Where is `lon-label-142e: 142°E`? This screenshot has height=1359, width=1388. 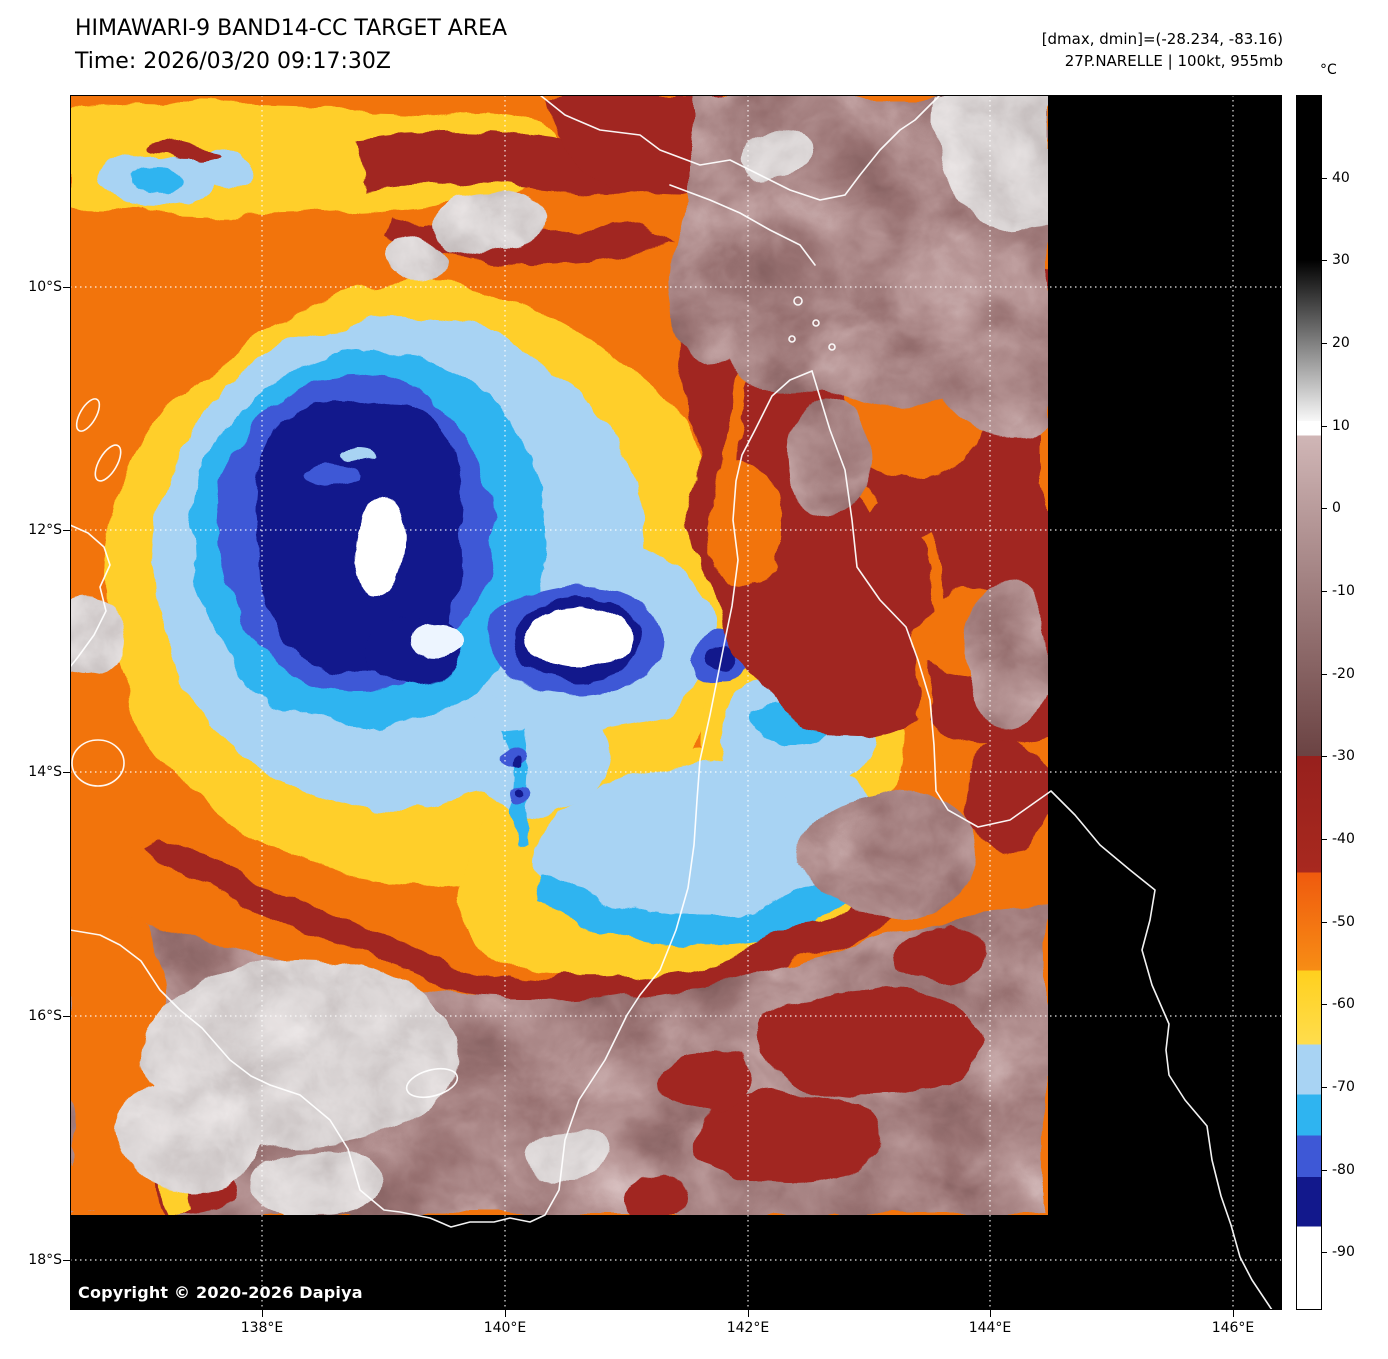
lon-label-142e: 142°E is located at coordinates (748, 1328).